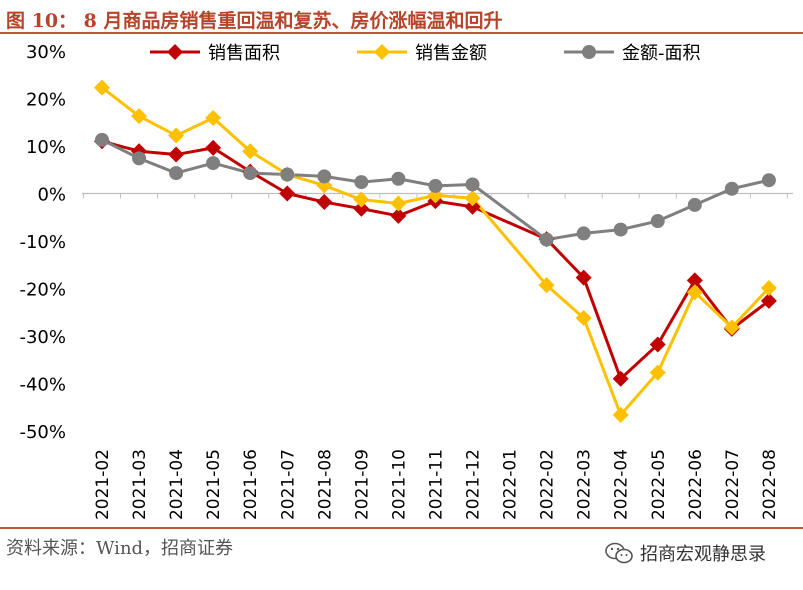  I want to click on x-tick-label: 2022-07, so click(733, 484).